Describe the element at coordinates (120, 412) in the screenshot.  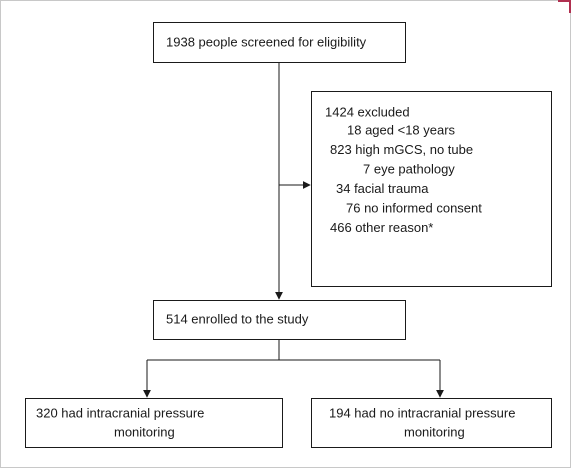
I see `node-label: 320 had intracranial pressure` at that location.